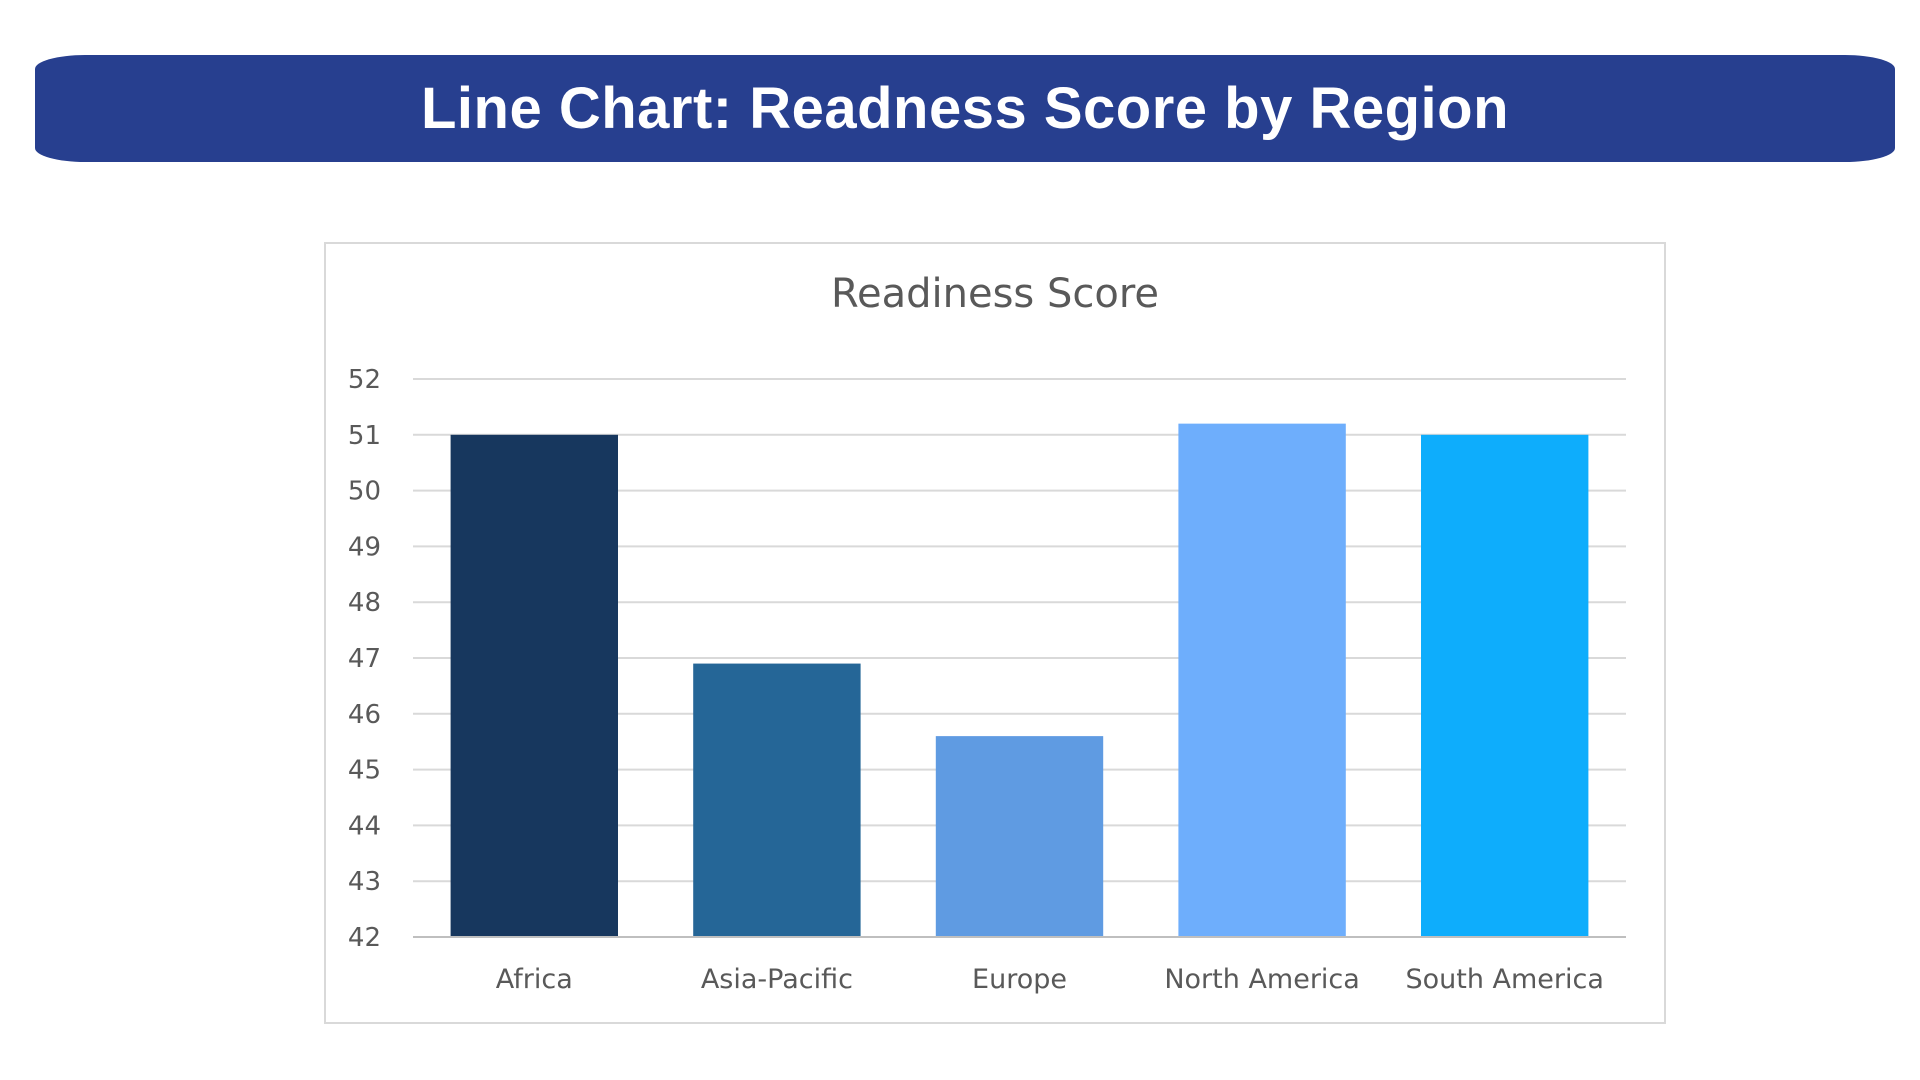 The height and width of the screenshot is (1080, 1920). What do you see at coordinates (364, 492) in the screenshot?
I see `y-tick-label: 50` at bounding box center [364, 492].